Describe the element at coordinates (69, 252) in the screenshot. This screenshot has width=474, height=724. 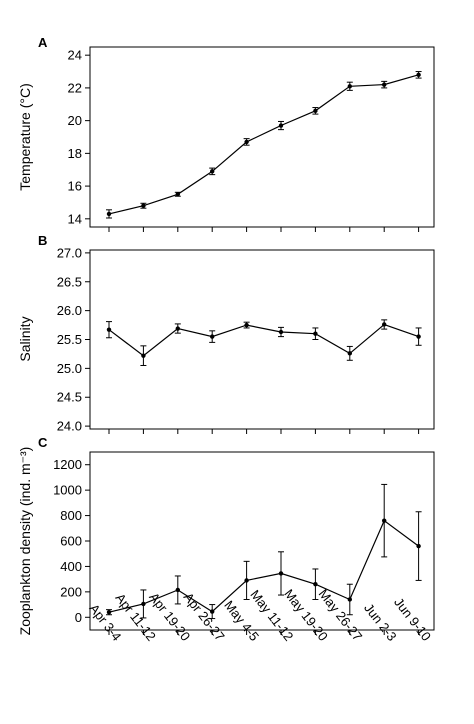
I see `y-tick-label-b: 27.0` at that location.